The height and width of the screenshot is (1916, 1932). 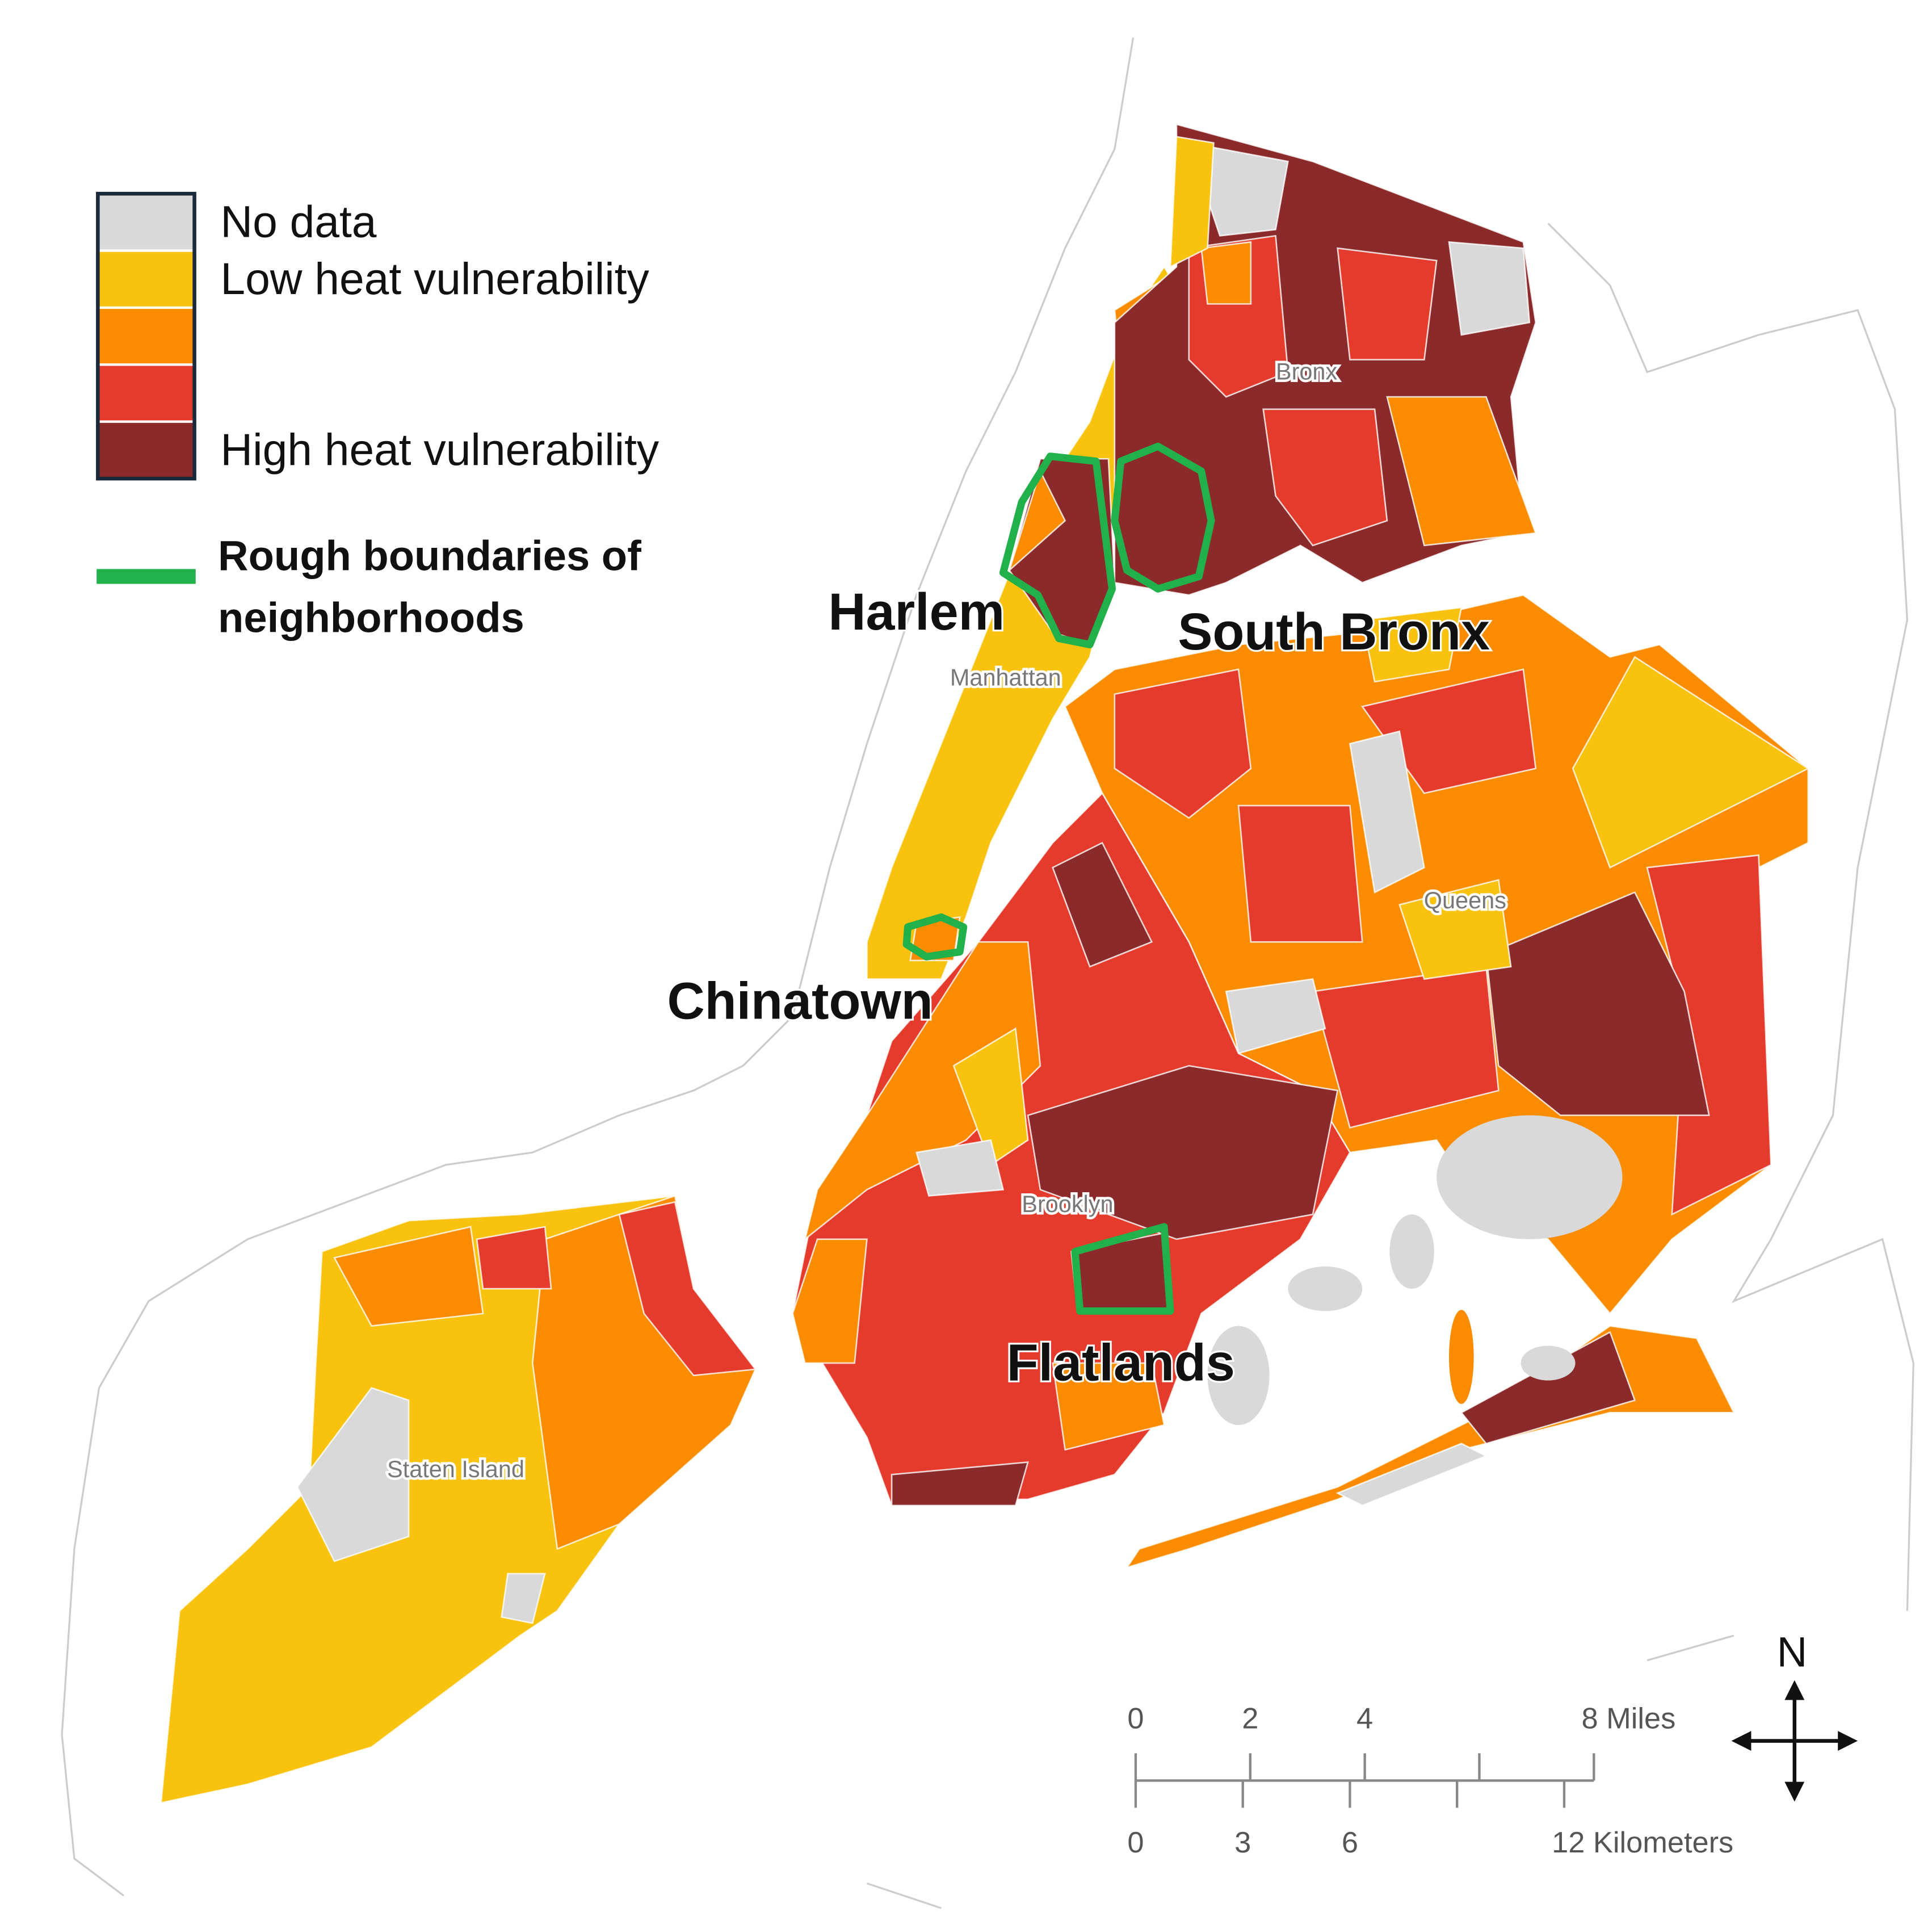 I want to click on borough-label: Staten Island, so click(x=455, y=1469).